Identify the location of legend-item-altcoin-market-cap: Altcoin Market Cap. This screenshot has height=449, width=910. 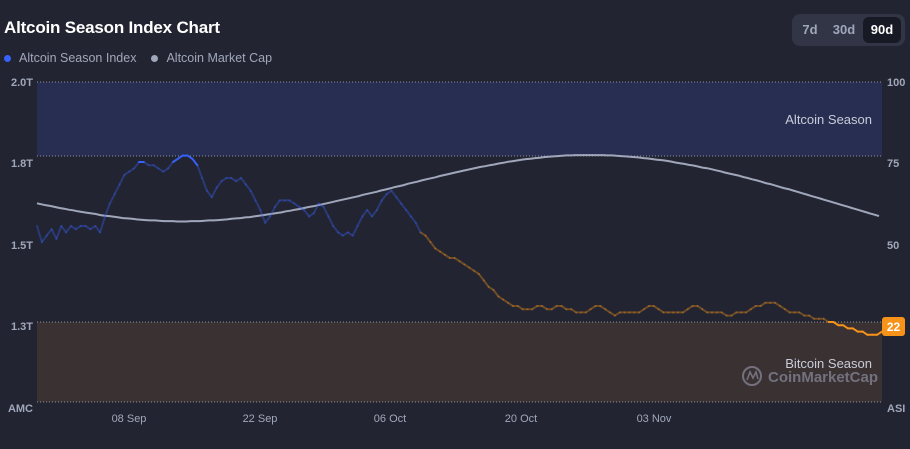
(211, 58).